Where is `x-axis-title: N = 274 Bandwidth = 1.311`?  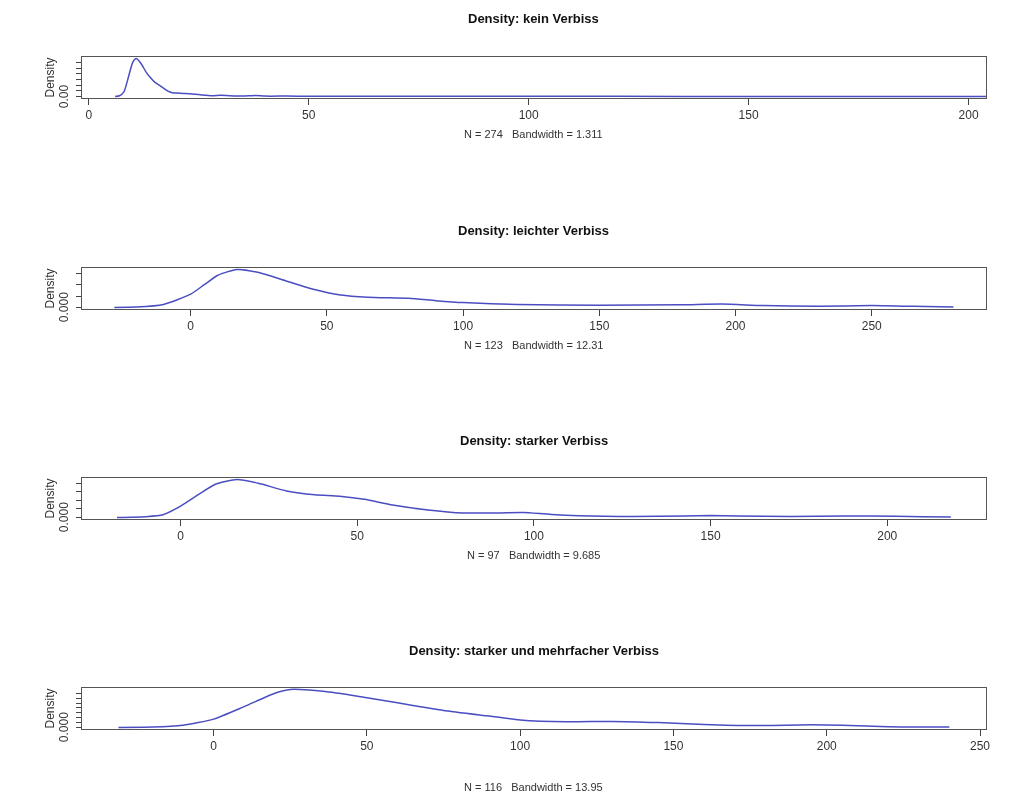
x-axis-title: N = 274 Bandwidth = 1.311 is located at coordinates (533, 134).